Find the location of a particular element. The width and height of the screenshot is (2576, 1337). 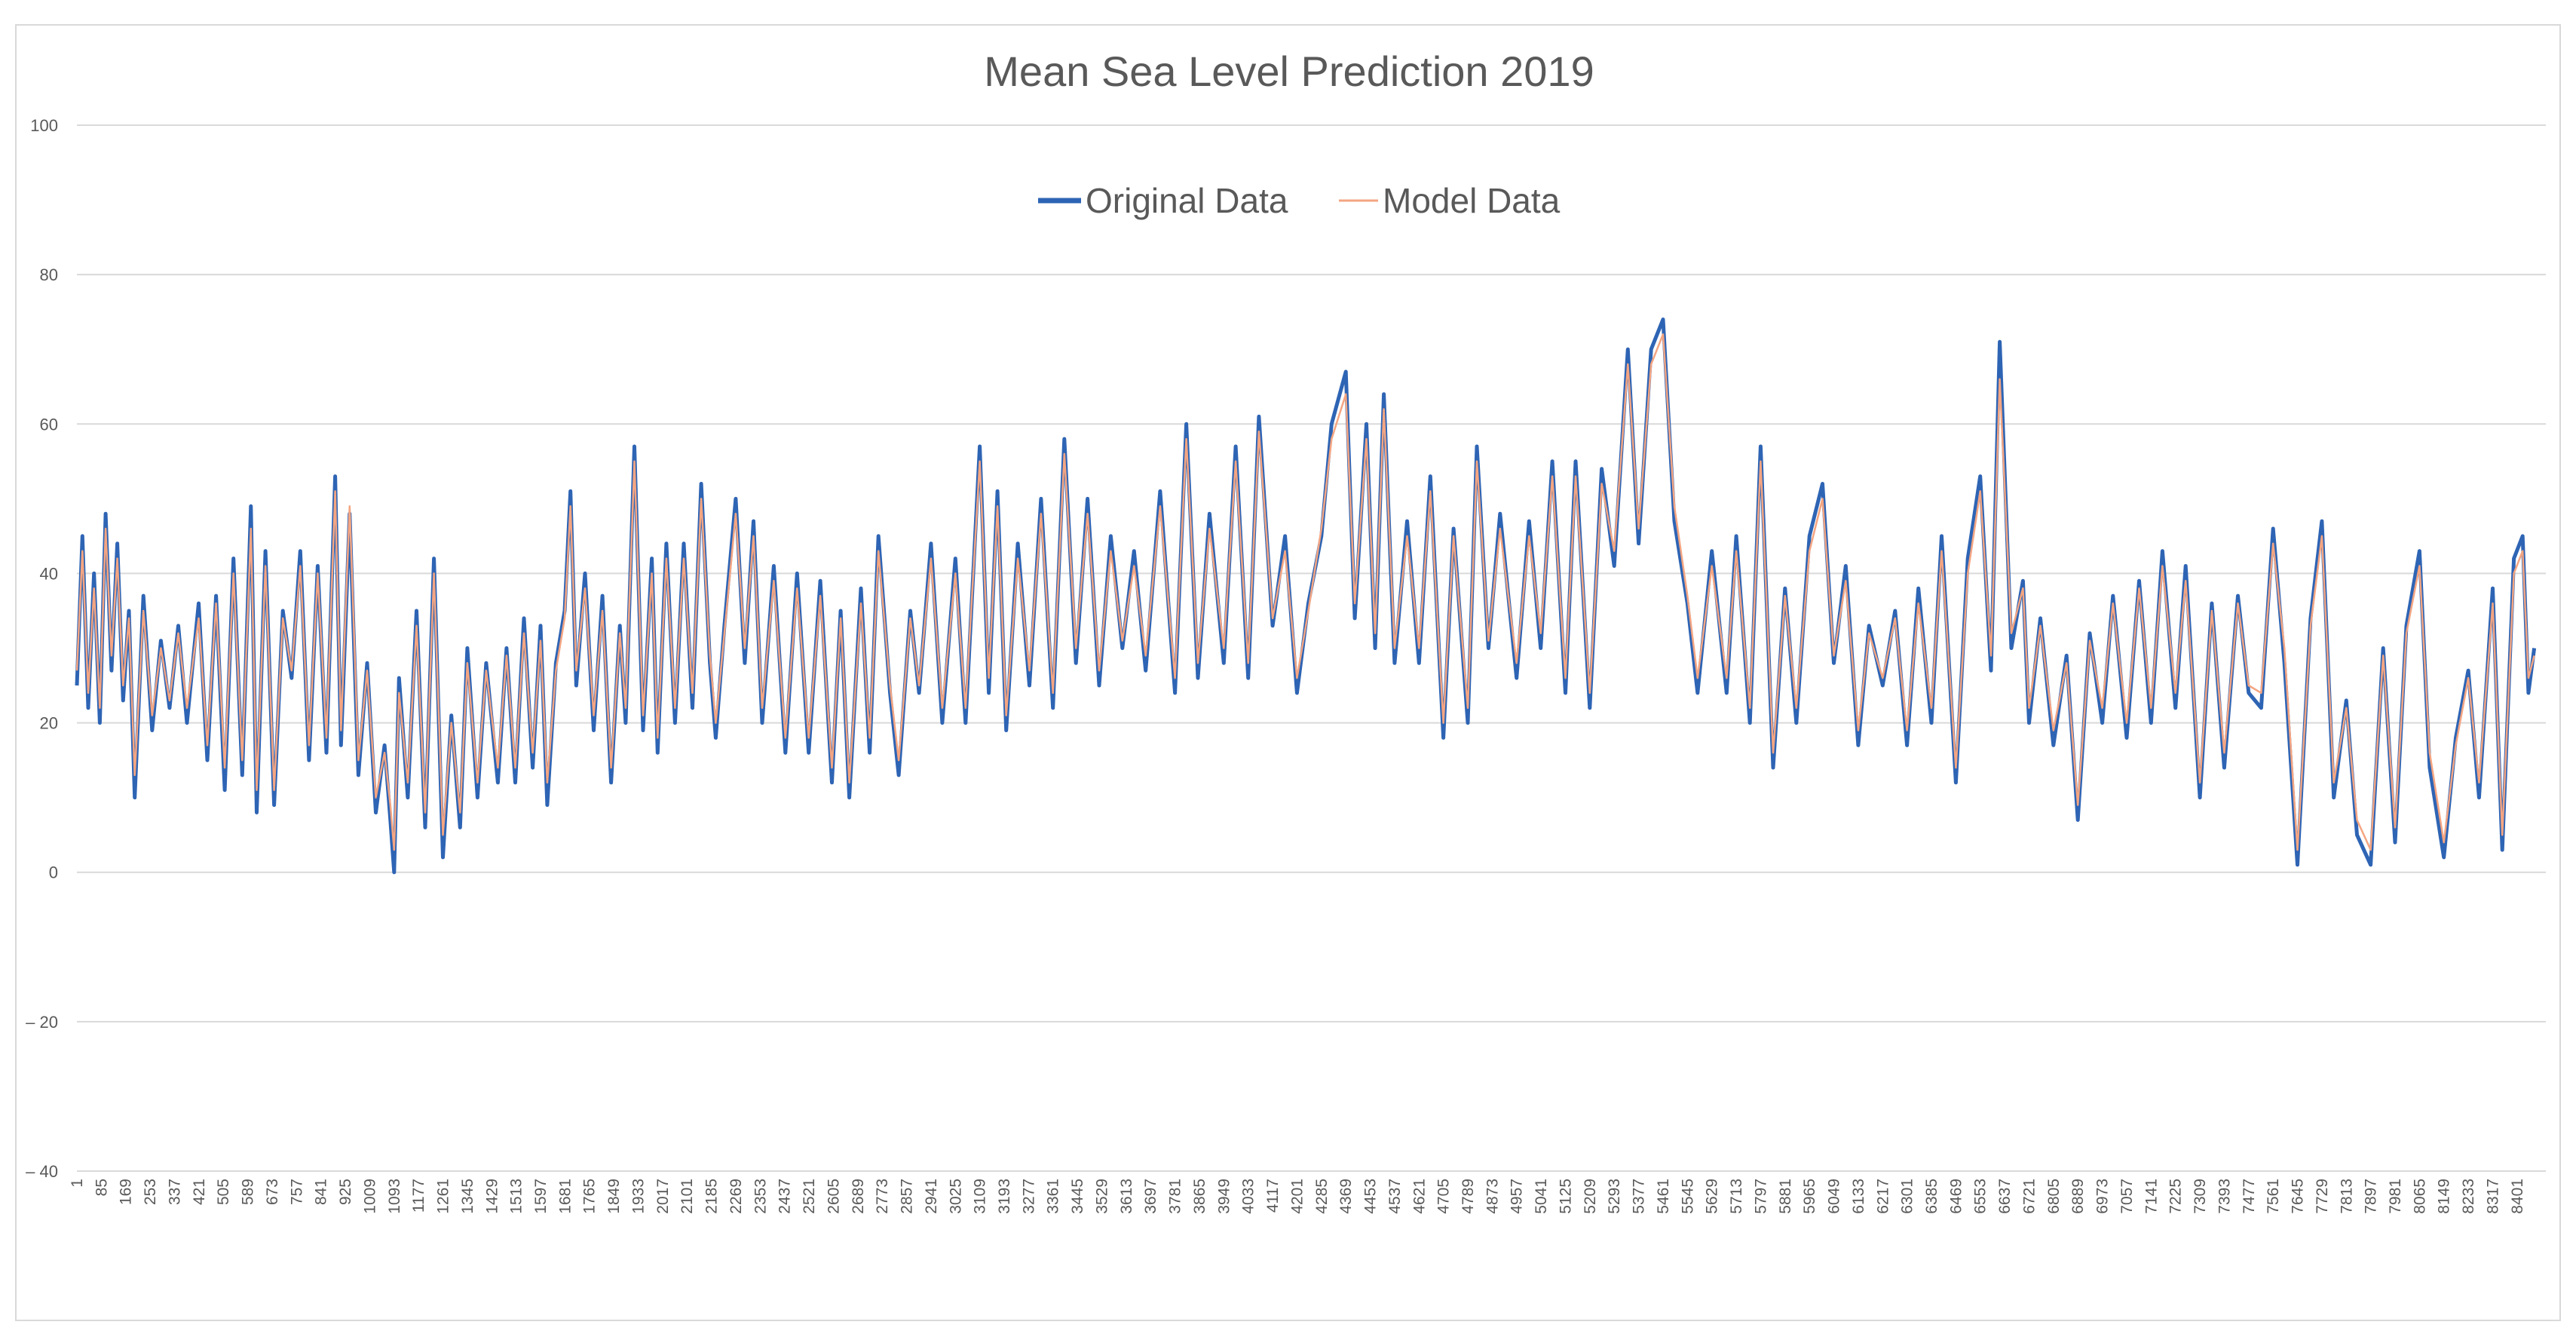

x-tick-label: 5293 is located at coordinates (1614, 1196).